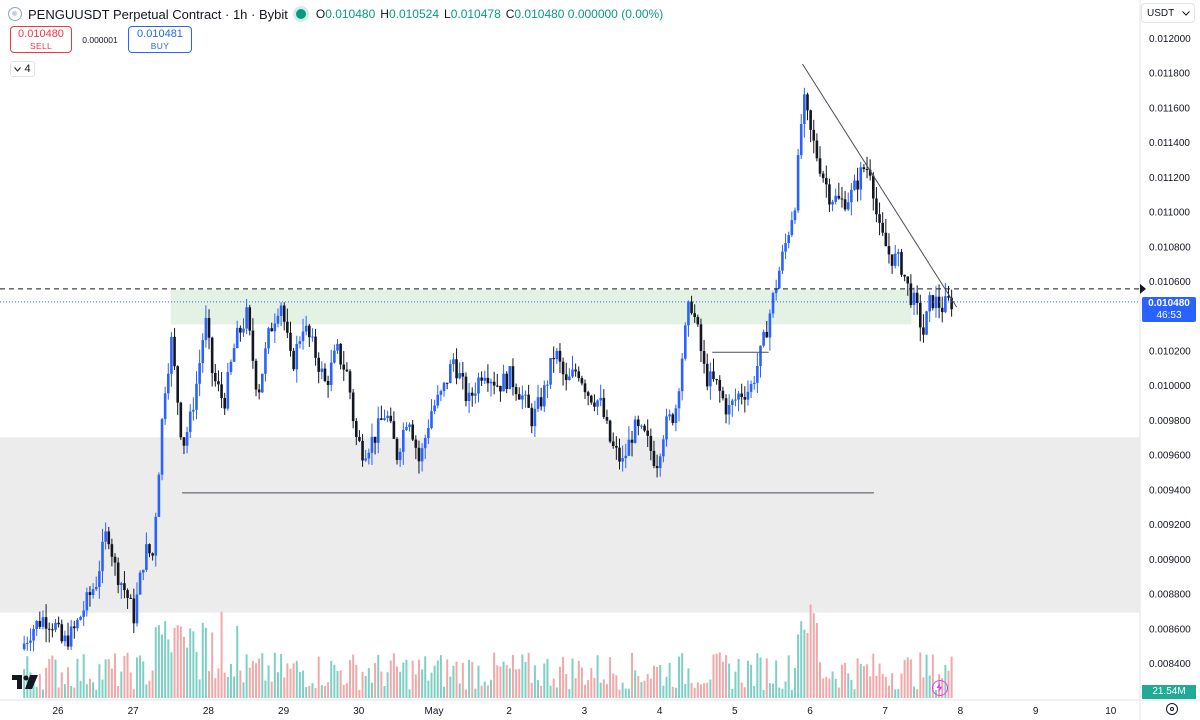 The image size is (1200, 720). Describe the element at coordinates (25, 682) in the screenshot. I see `tradingview-logo-icon` at that location.